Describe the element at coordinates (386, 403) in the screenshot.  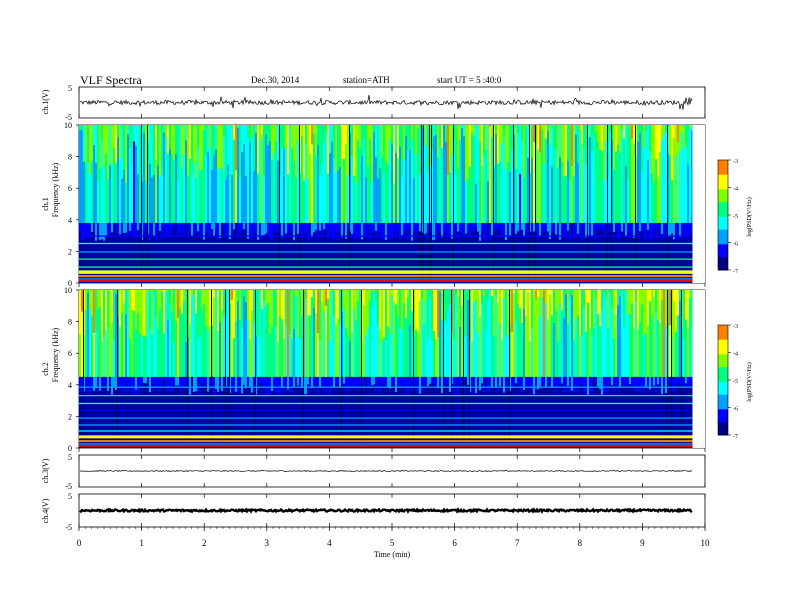
I see `spectrogram-hband` at that location.